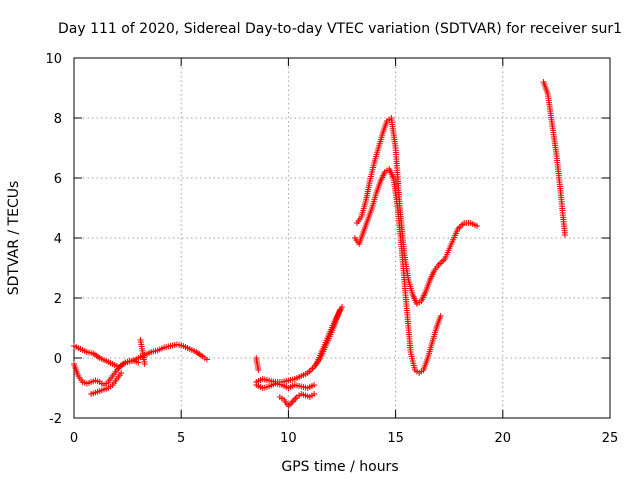  What do you see at coordinates (503, 438) in the screenshot?
I see `x-tick-label-4: 20` at bounding box center [503, 438].